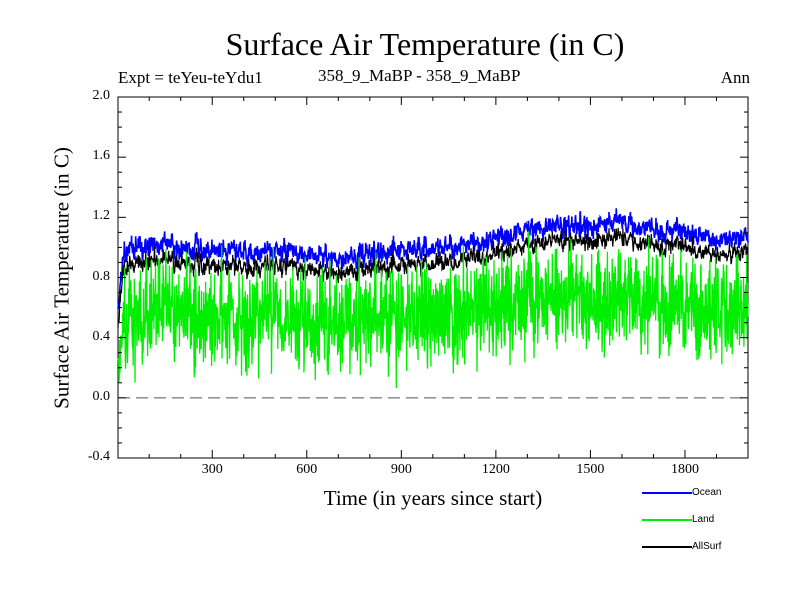 Image resolution: width=800 pixels, height=600 pixels. What do you see at coordinates (212, 469) in the screenshot?
I see `x-tick-label: 300` at bounding box center [212, 469].